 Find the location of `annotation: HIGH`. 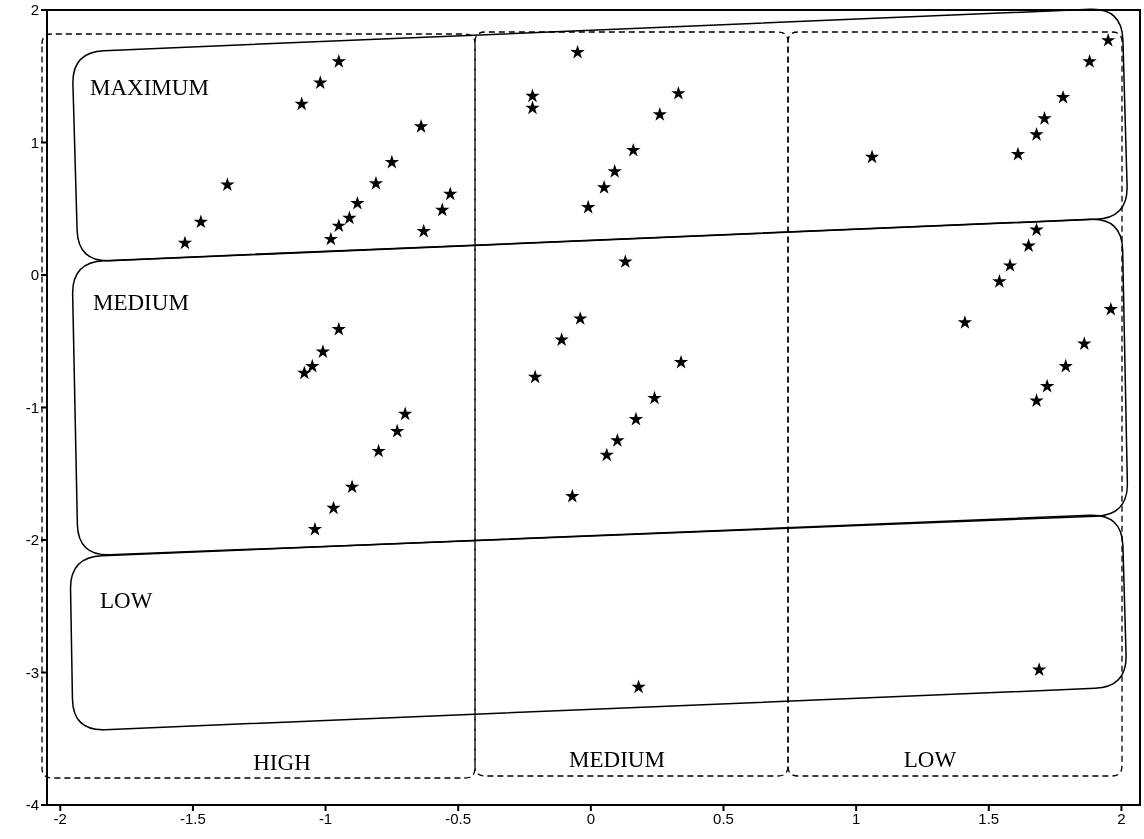

annotation: HIGH is located at coordinates (282, 762).